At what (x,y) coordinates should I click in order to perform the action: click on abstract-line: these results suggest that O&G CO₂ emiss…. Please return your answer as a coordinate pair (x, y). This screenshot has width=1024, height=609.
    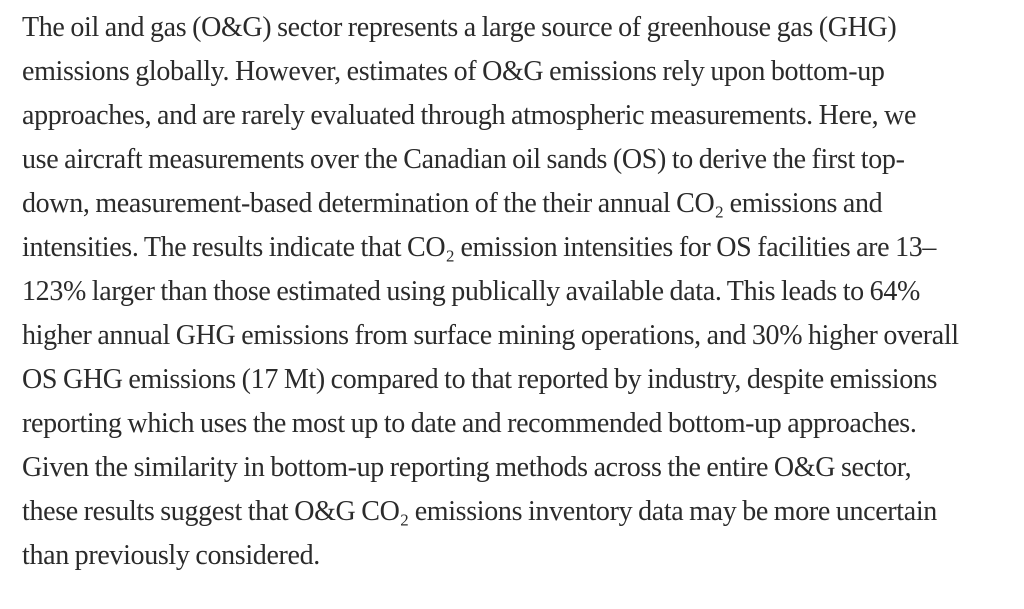
    Looking at the image, I should click on (479, 511).